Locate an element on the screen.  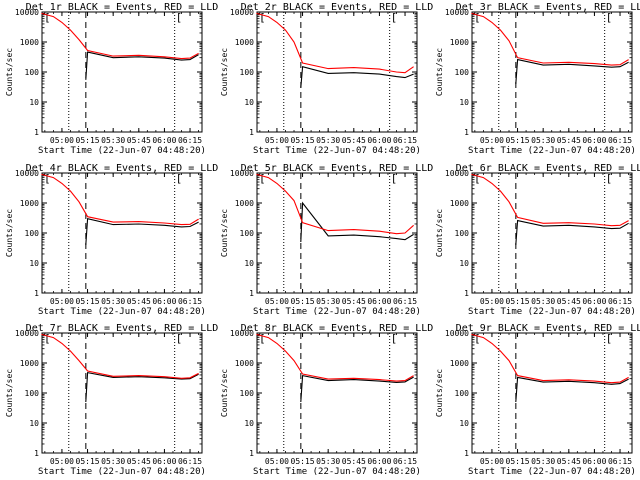
panel-title: Det 4r BLACK = Events, RED = LLD is located at coordinates (122, 168).